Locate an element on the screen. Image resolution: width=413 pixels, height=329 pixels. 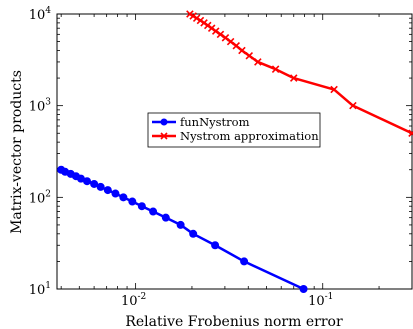
legend: funNystrom Nystrom approximation is located at coordinates (234, 130).